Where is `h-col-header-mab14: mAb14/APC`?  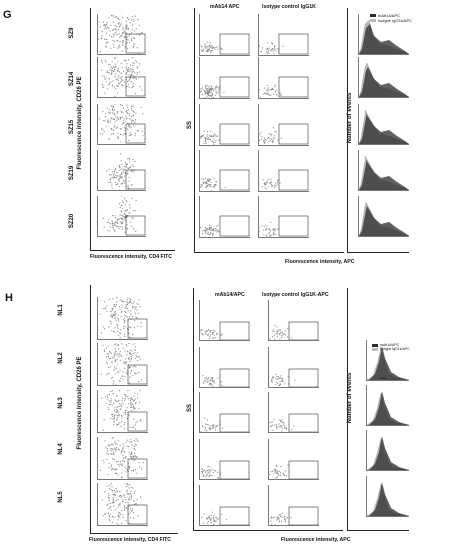
h-col-header-mab14: mAb14/APC is located at coordinates (230, 295).